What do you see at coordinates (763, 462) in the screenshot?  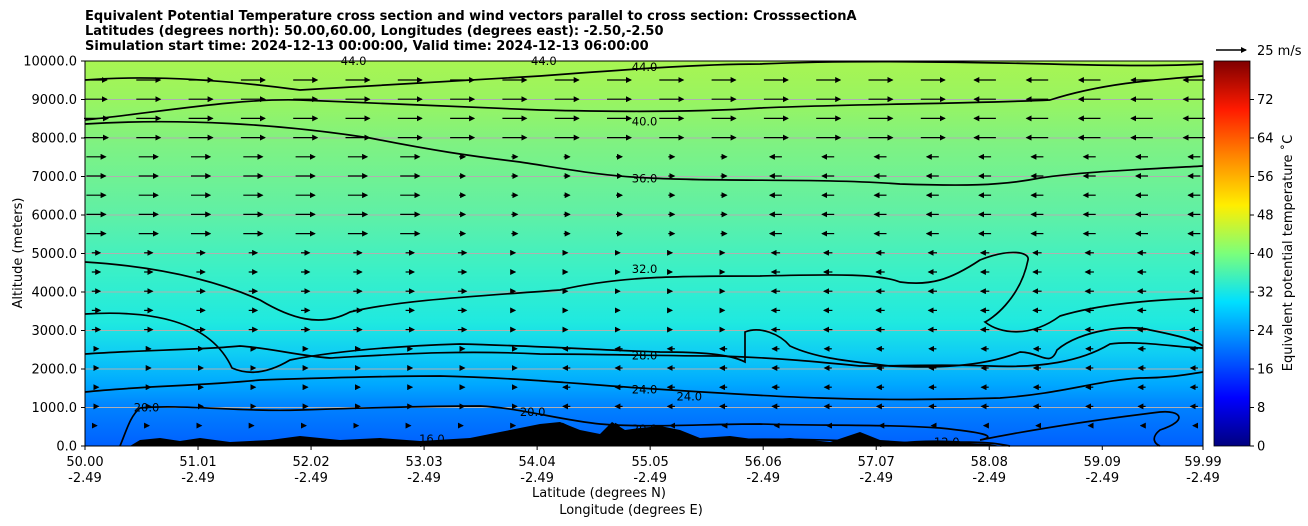 I see `x-tick-label-lat: 56.06` at bounding box center [763, 462].